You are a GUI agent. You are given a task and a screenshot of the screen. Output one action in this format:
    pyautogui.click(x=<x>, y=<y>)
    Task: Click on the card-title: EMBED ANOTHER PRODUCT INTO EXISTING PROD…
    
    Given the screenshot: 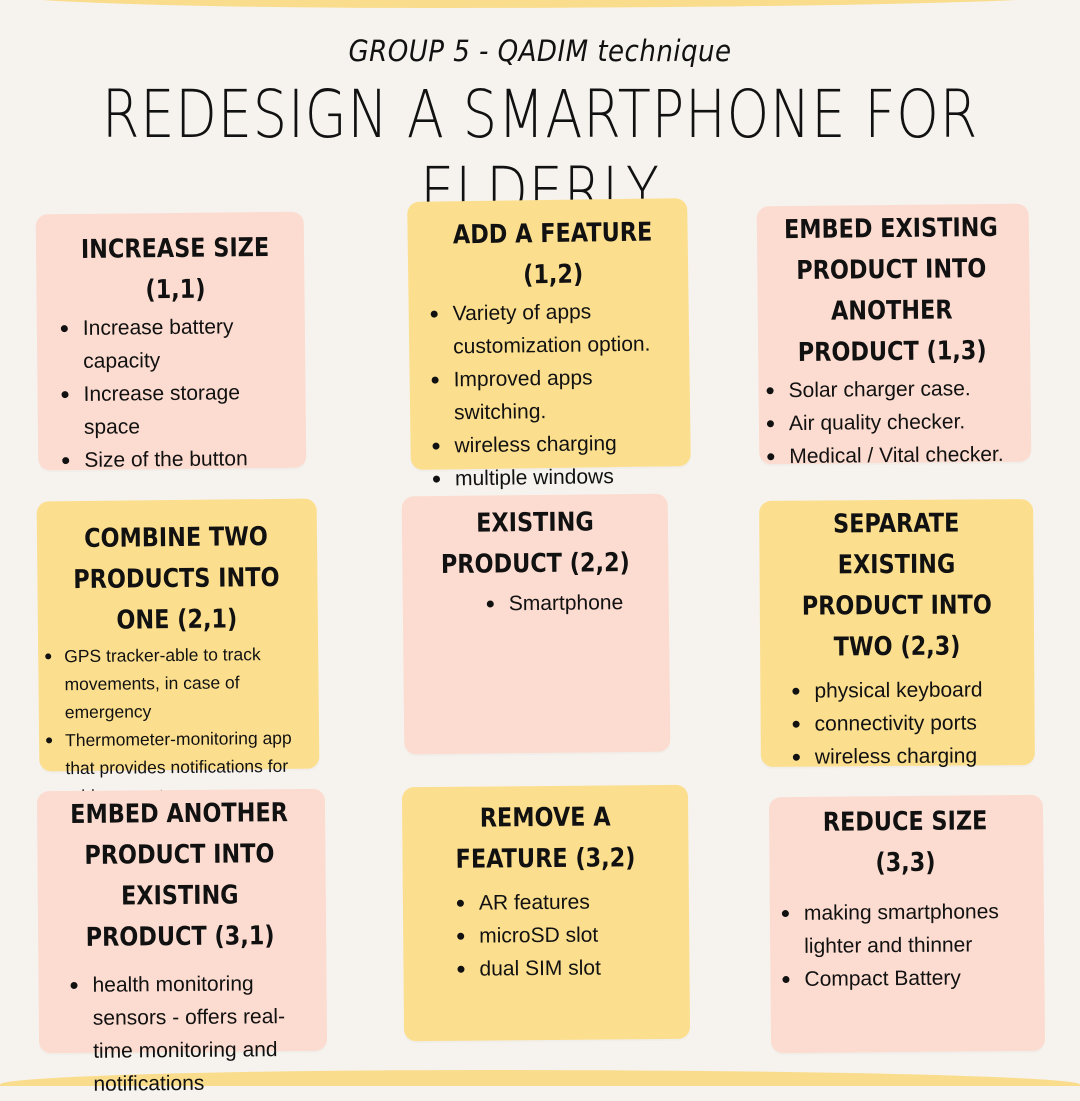 What is the action you would take?
    pyautogui.click(x=179, y=875)
    